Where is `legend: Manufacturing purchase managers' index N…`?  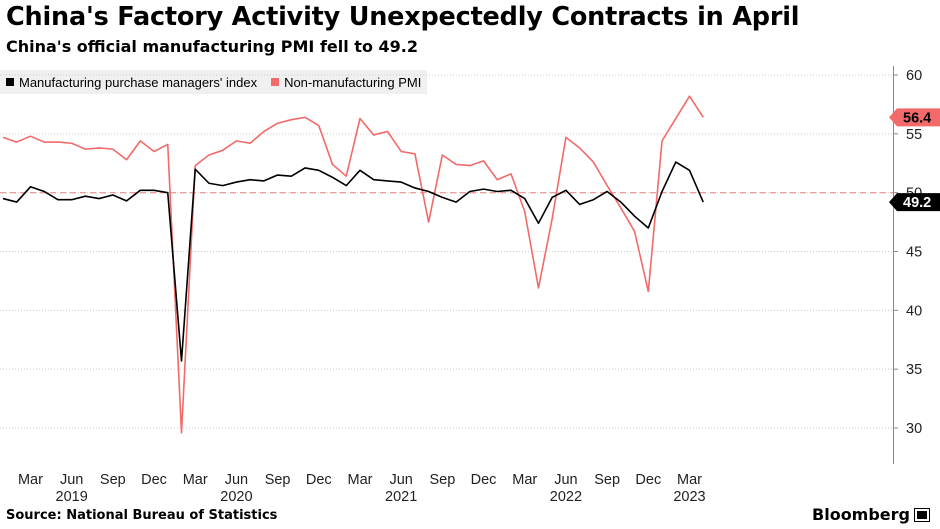
legend: Manufacturing purchase managers' index N… is located at coordinates (214, 82).